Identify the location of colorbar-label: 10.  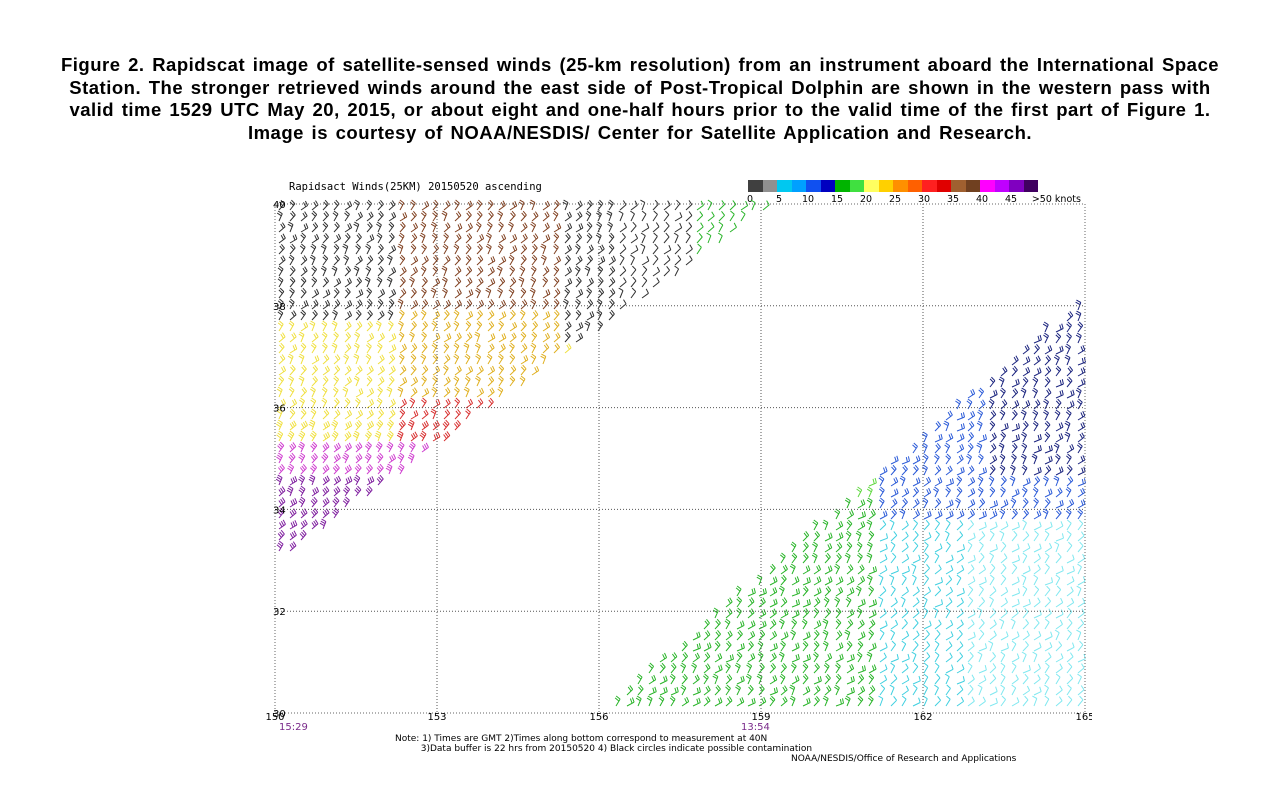
(808, 199).